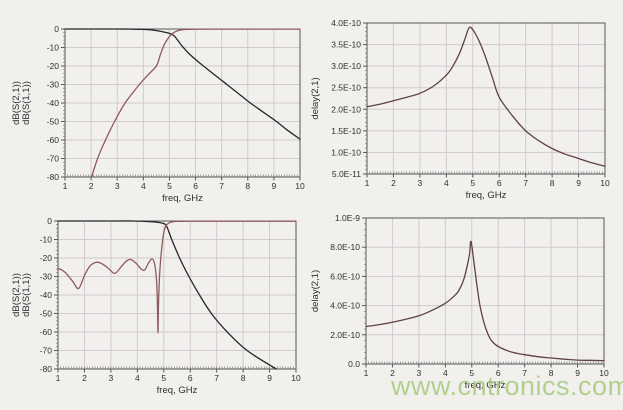 The height and width of the screenshot is (410, 623). Describe the element at coordinates (345, 276) in the screenshot. I see `y-tick-label: 6.0E-10` at that location.